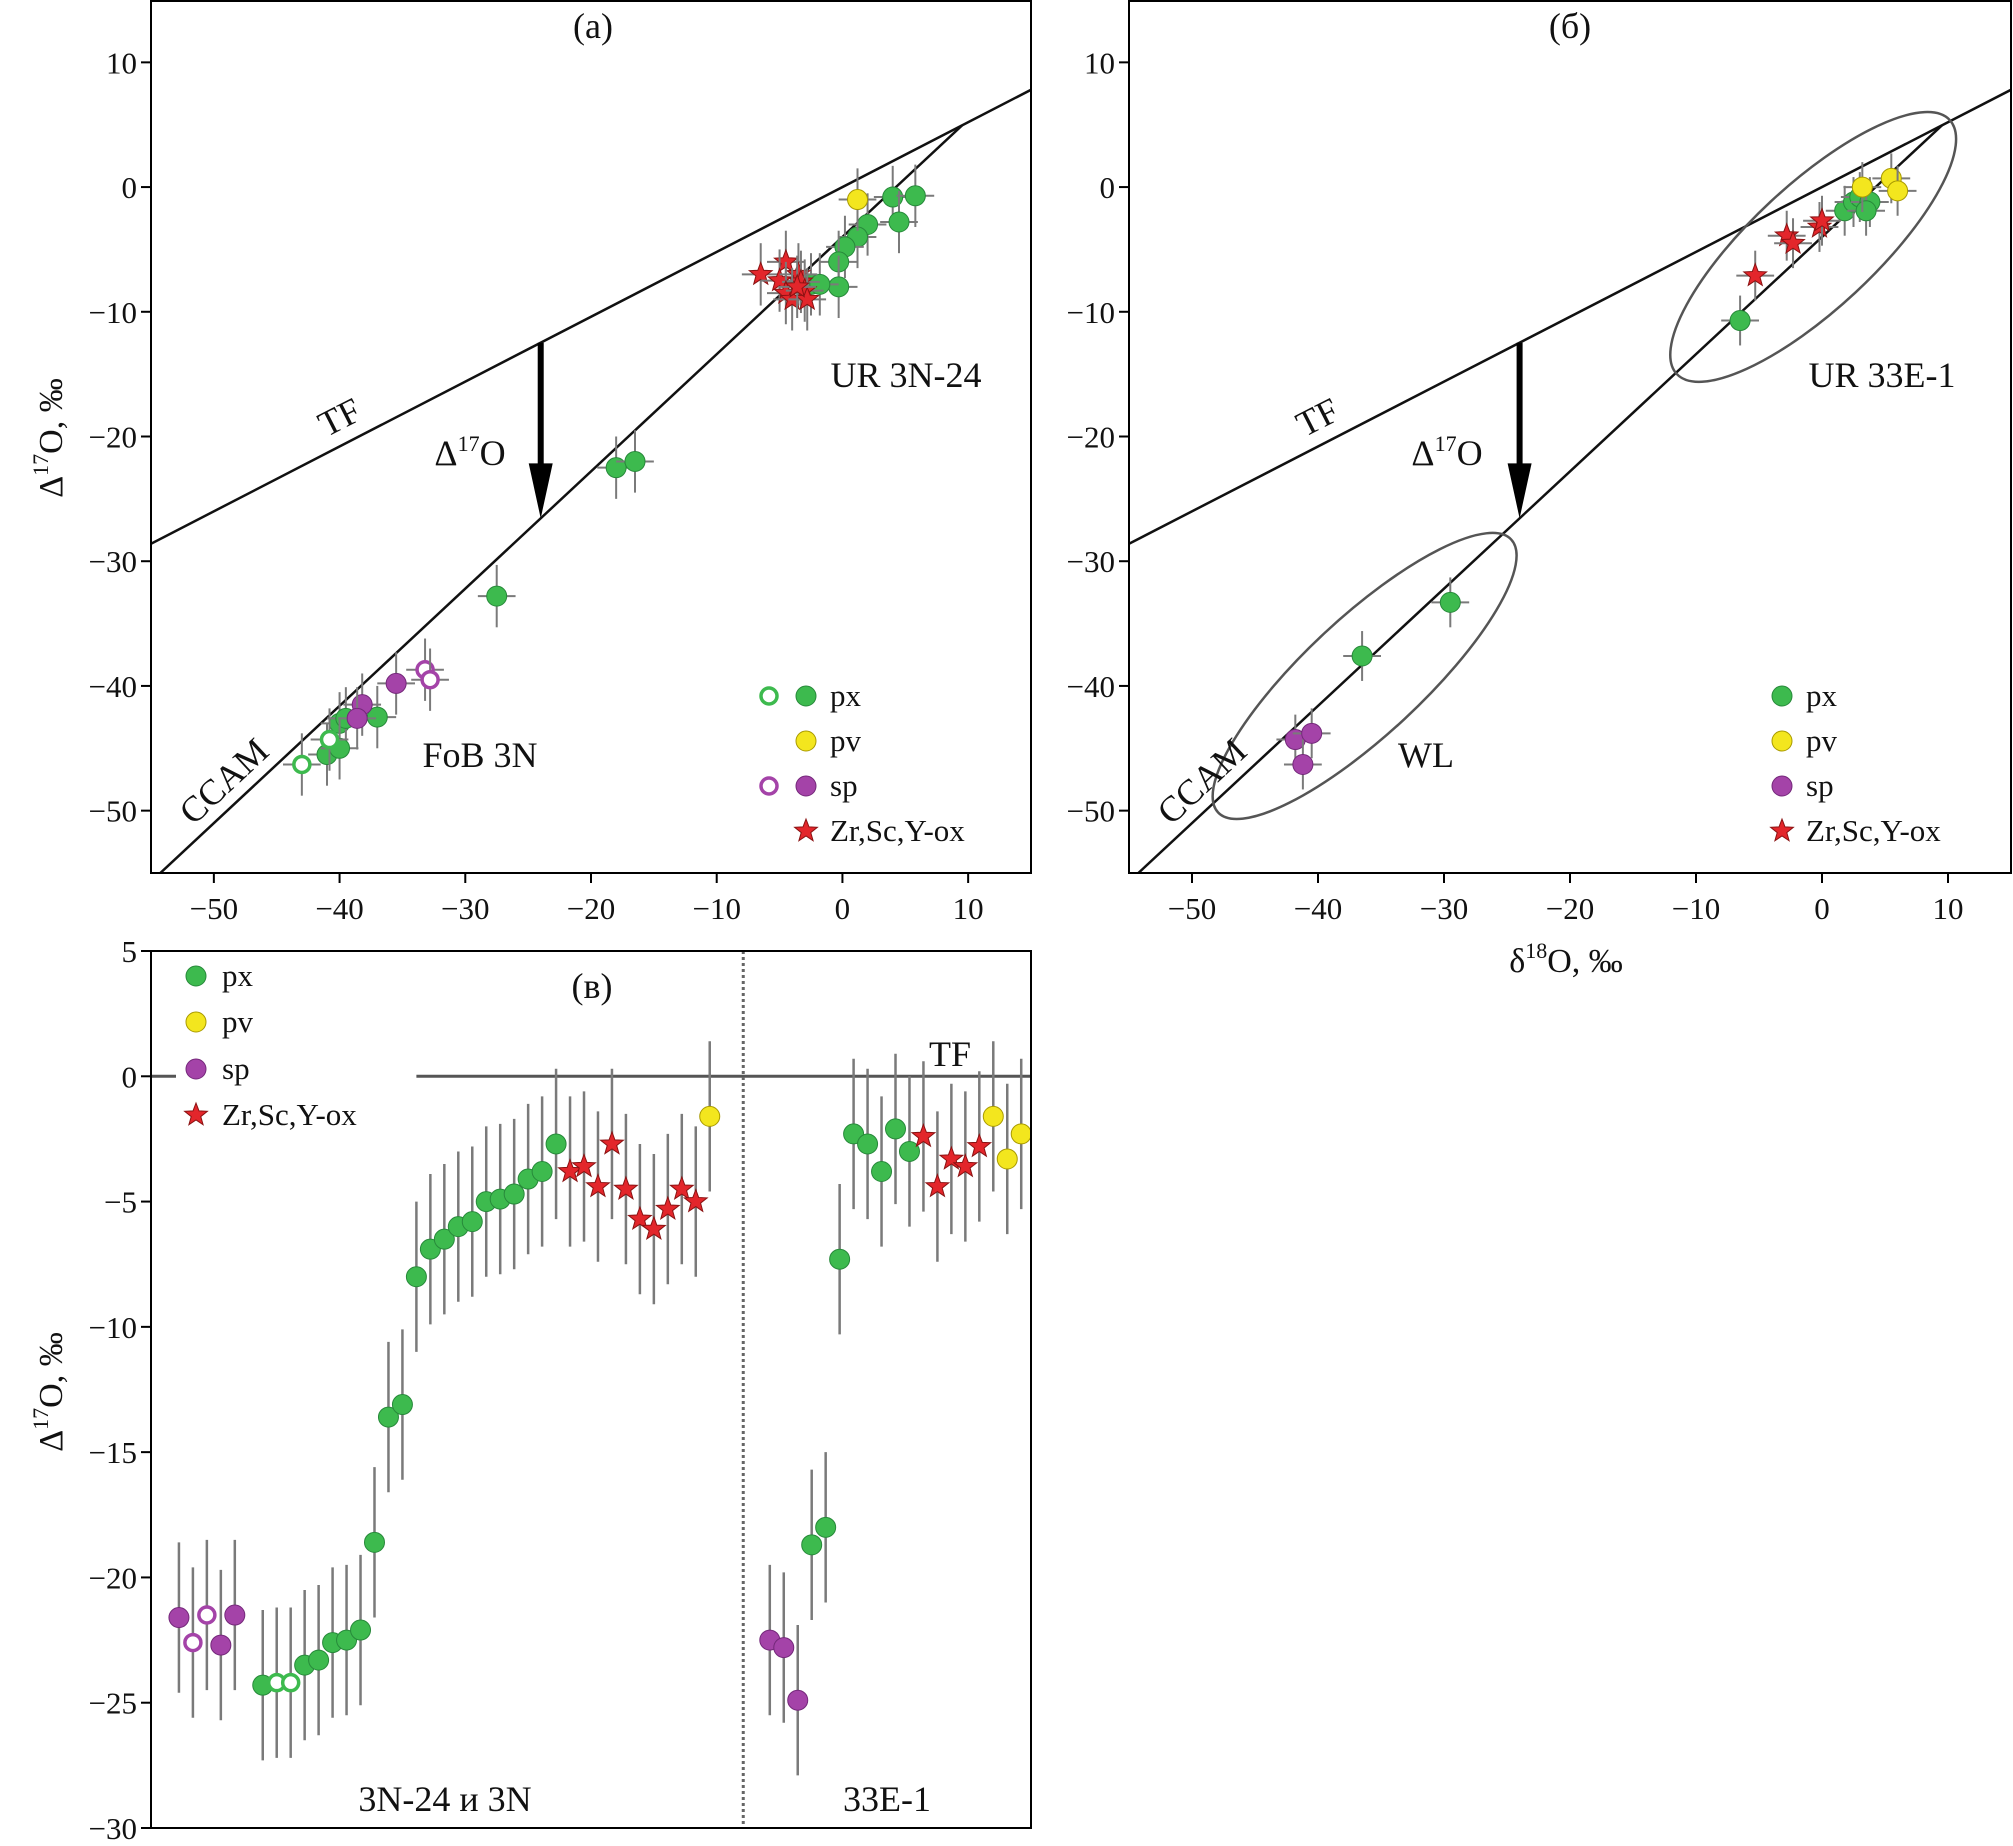 Image resolution: width=2013 pixels, height=1846 pixels. I want to click on y-tick-label: 5, so click(130, 951).